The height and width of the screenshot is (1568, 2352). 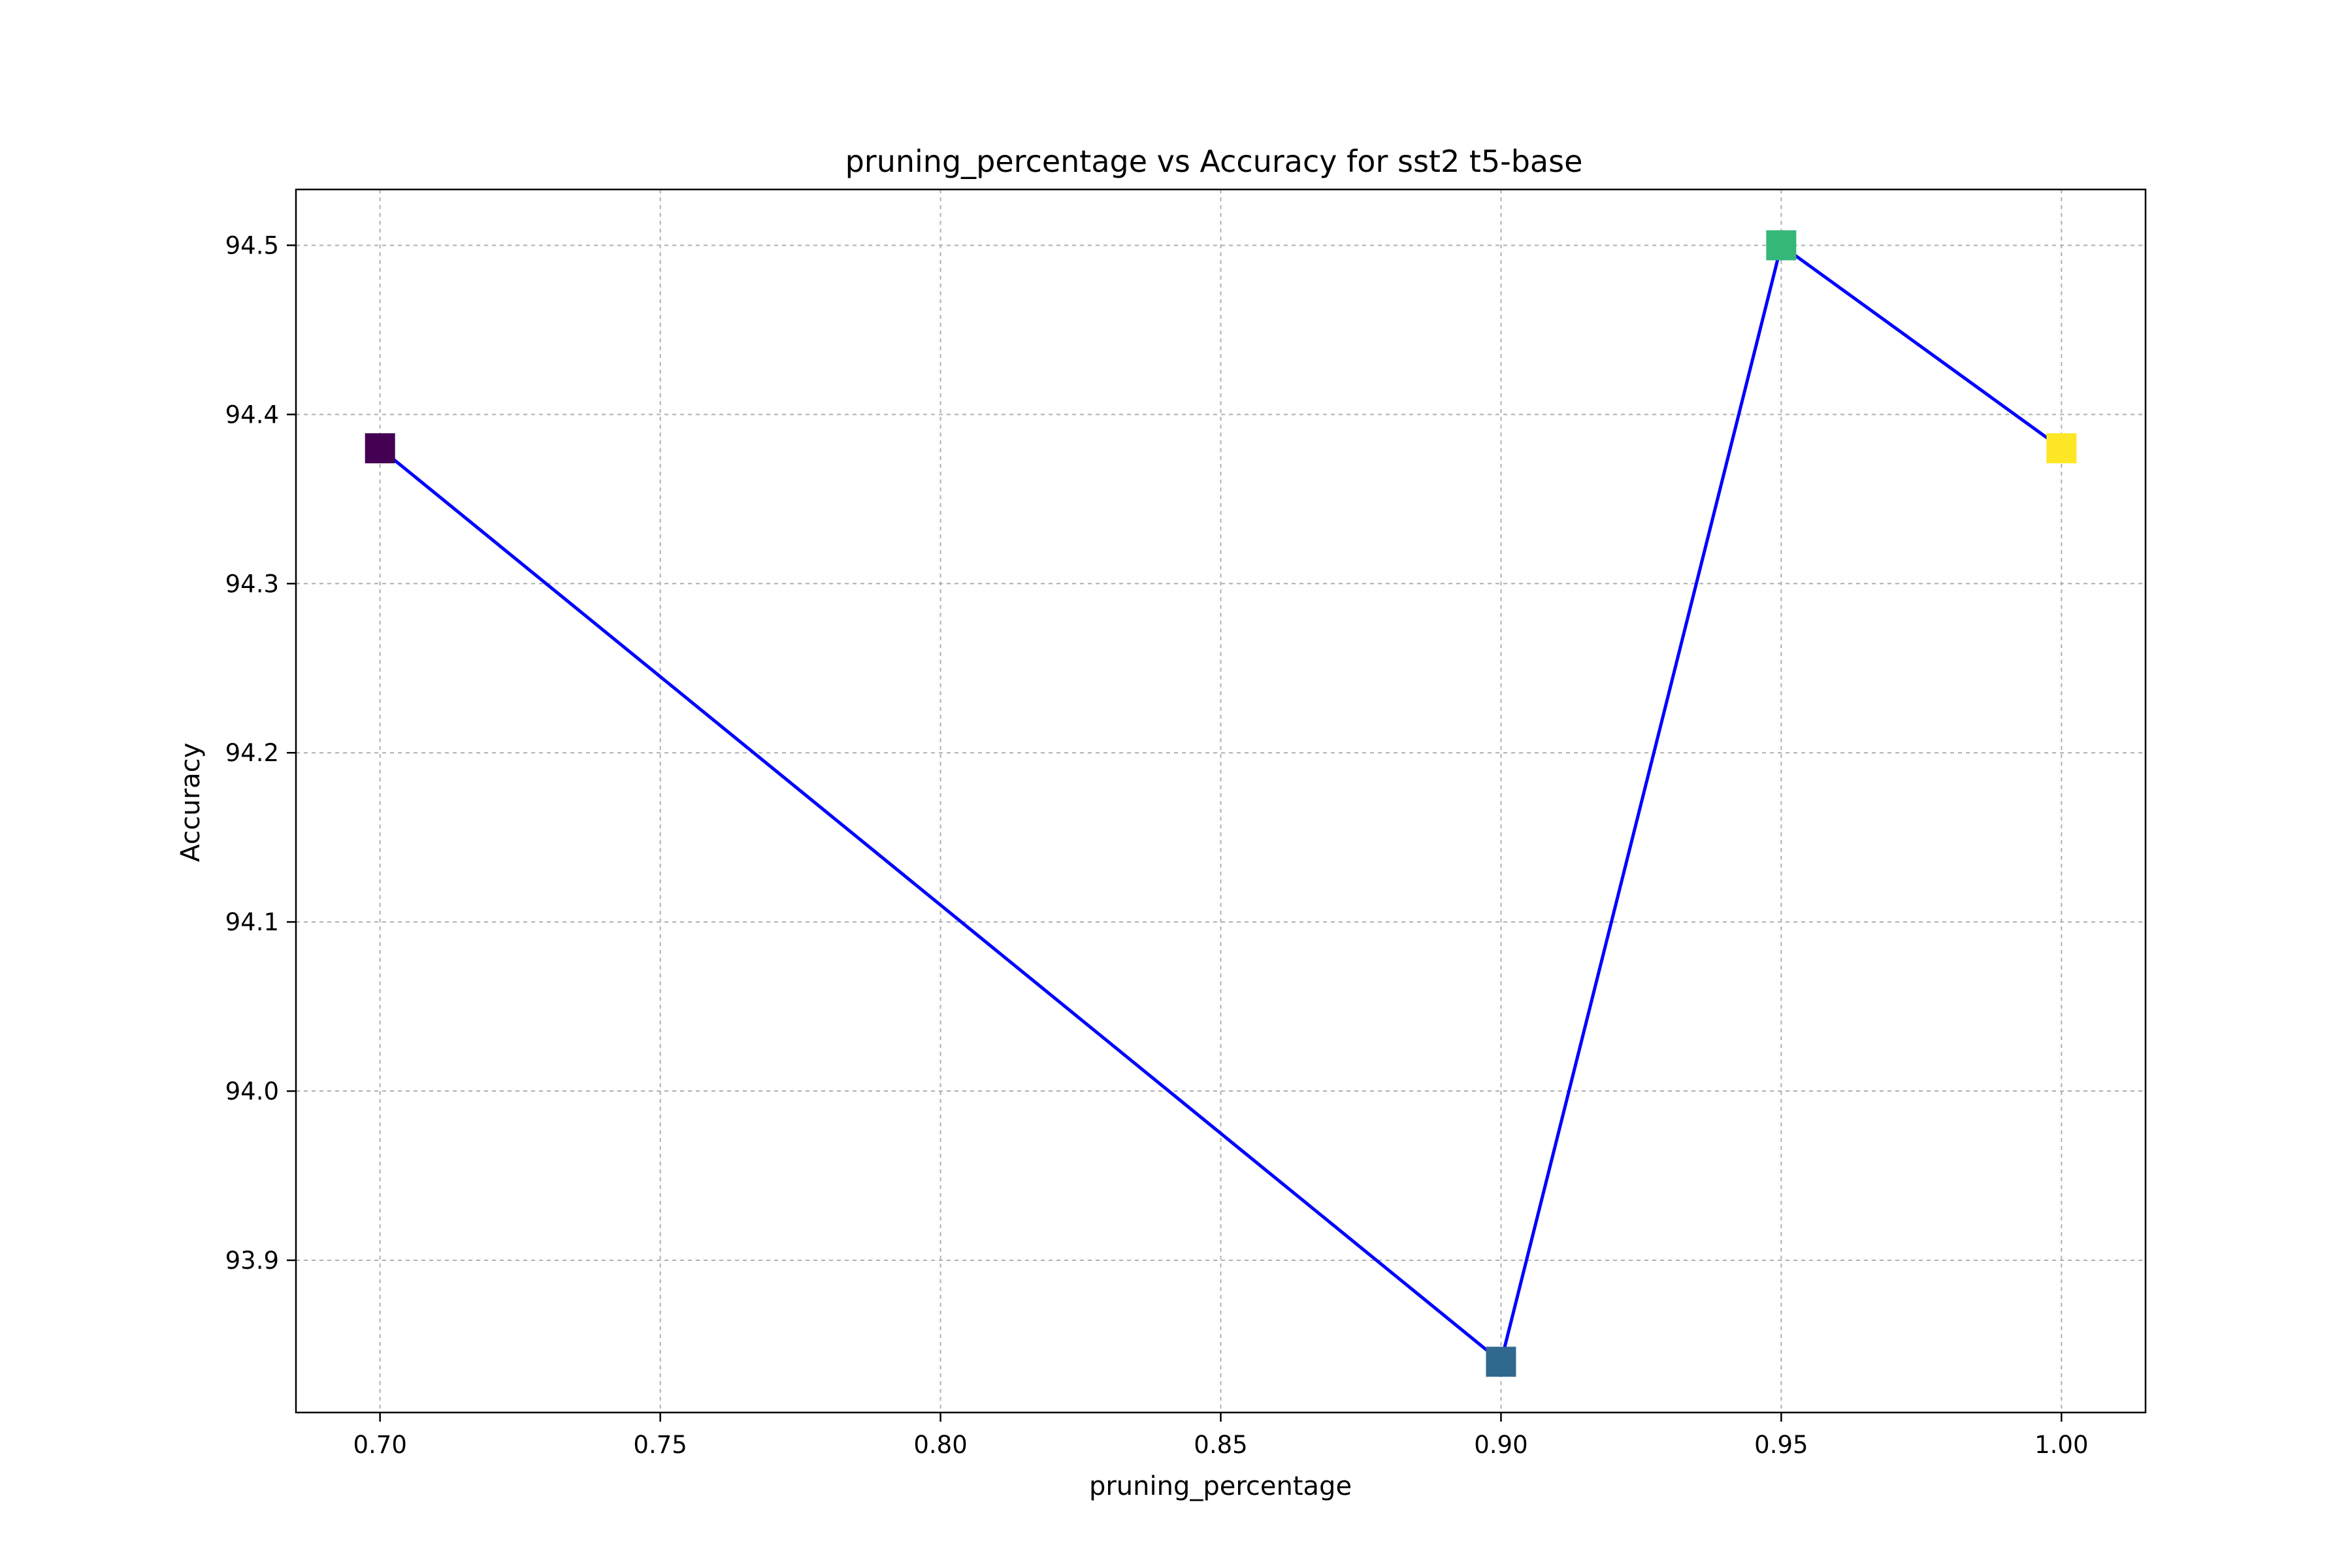 I want to click on y-tick: 94.0, so click(x=260, y=1091).